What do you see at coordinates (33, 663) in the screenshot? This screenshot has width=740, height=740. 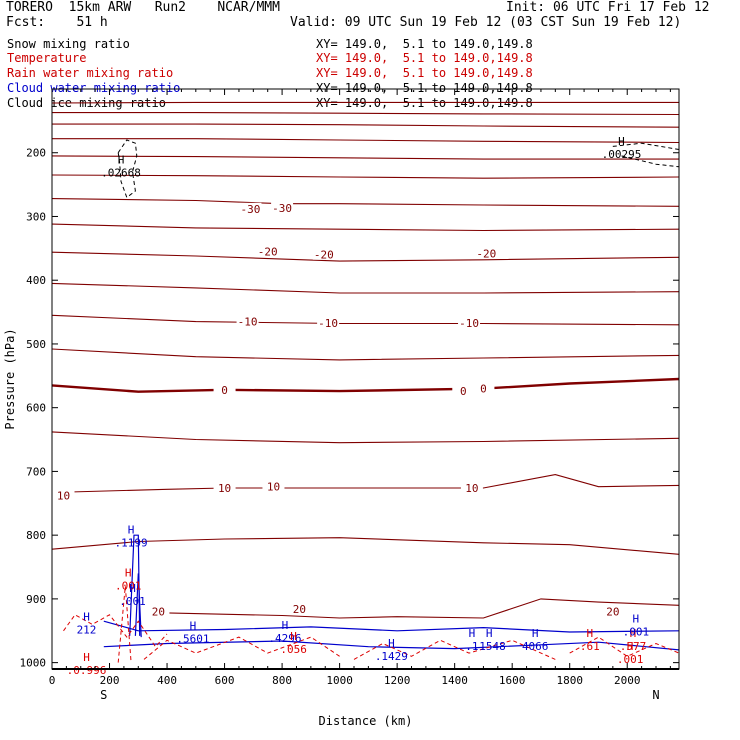 I see `y-tick-label: 1000` at bounding box center [33, 663].